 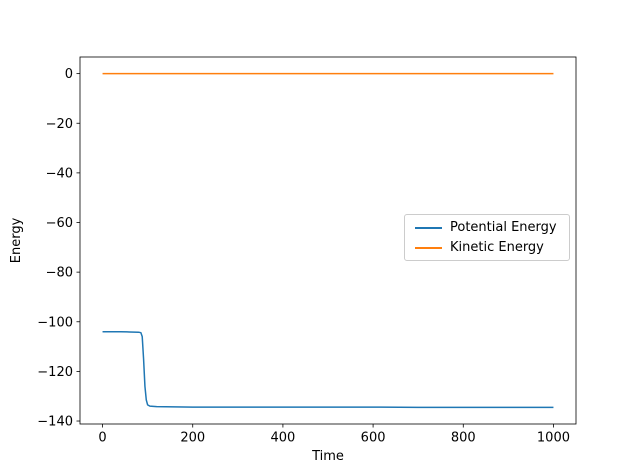 What do you see at coordinates (59, 223) in the screenshot?
I see `y-tick-label: −60` at bounding box center [59, 223].